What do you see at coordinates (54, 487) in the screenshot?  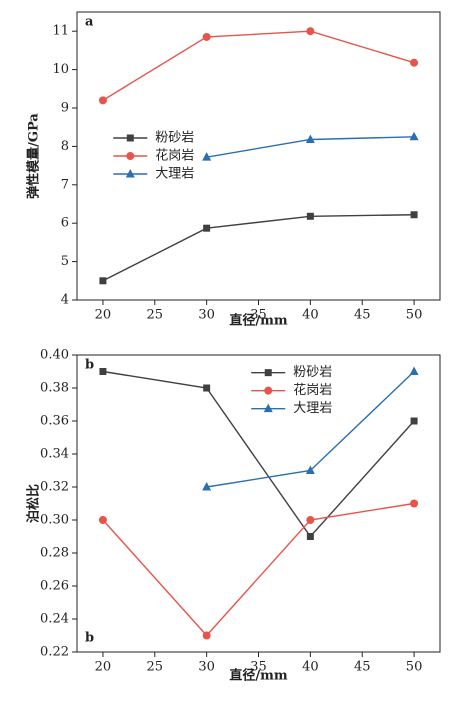 I see `y-tick-label: 0.32` at bounding box center [54, 487].